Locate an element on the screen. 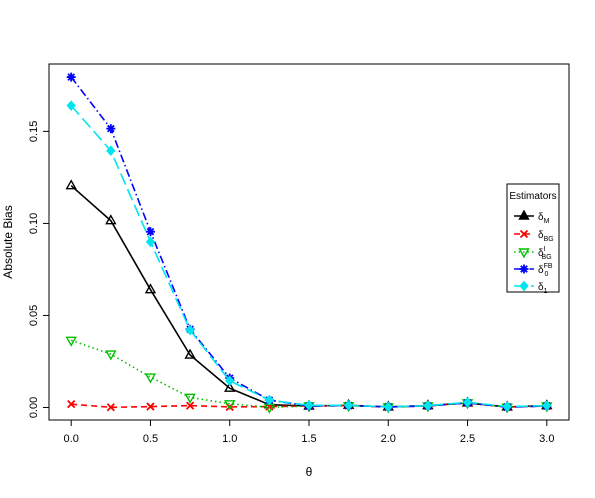 This screenshot has width=595, height=498. x-axis-title: θ is located at coordinates (309, 472).